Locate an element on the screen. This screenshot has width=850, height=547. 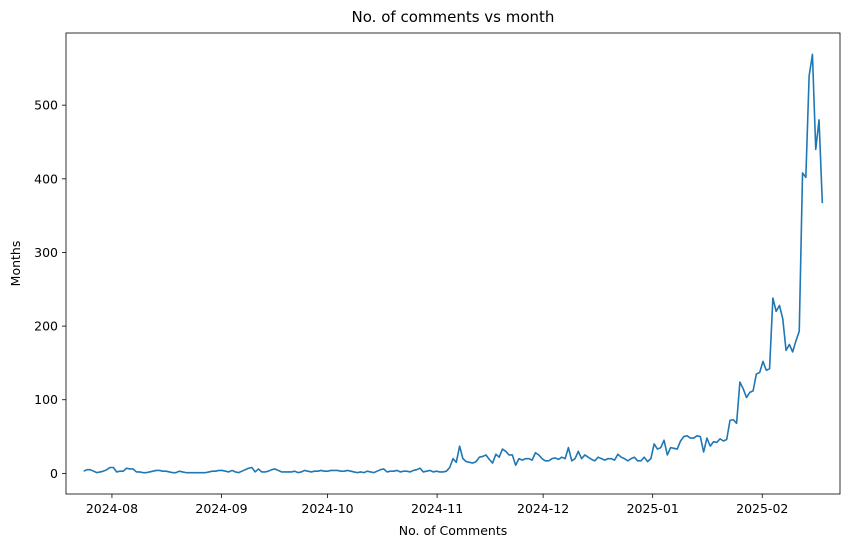
x-tick-label: 2025-02 is located at coordinates (762, 508).